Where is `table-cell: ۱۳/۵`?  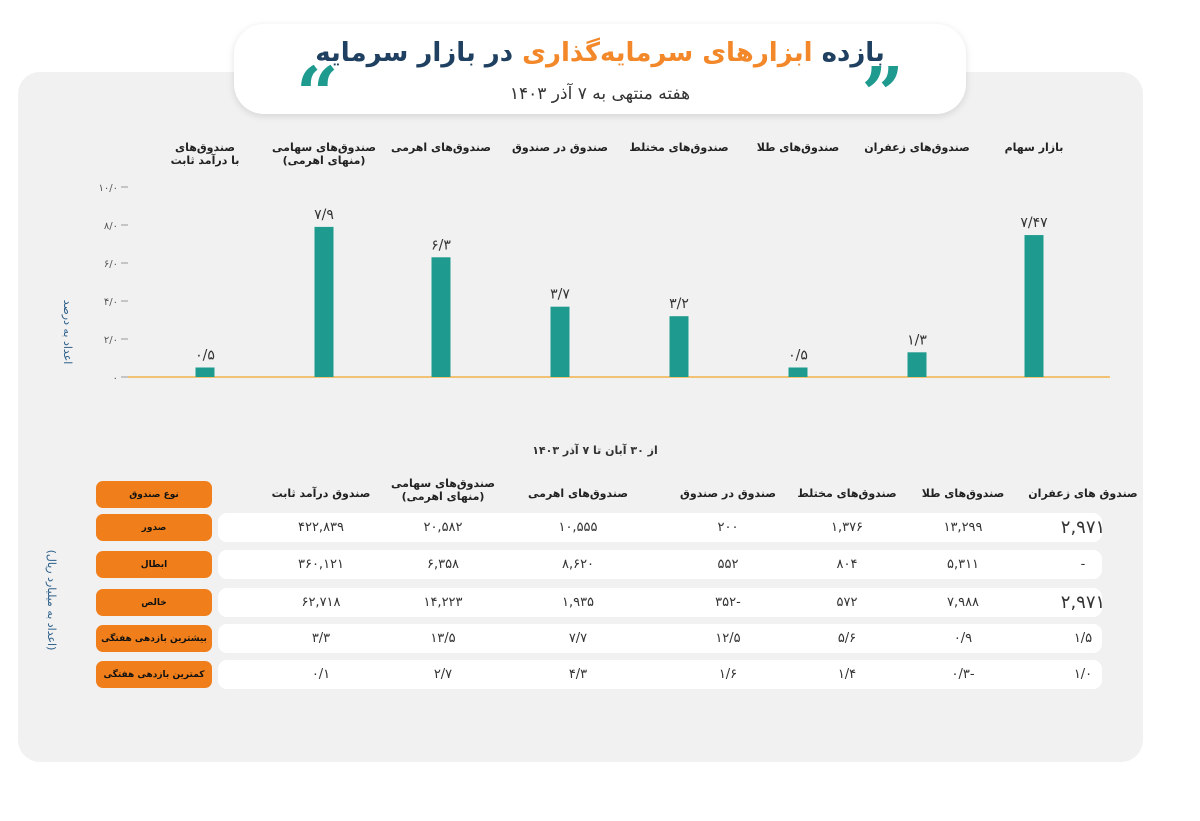 table-cell: ۱۳/۵ is located at coordinates (443, 638).